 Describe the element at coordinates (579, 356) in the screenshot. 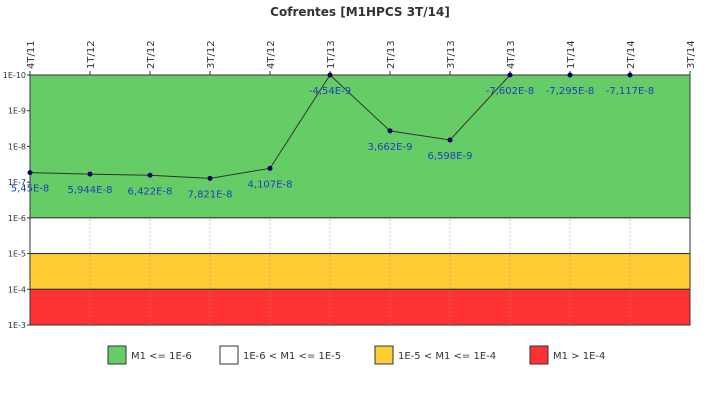

I see `legend-label-3: M1 > 1E-4` at that location.